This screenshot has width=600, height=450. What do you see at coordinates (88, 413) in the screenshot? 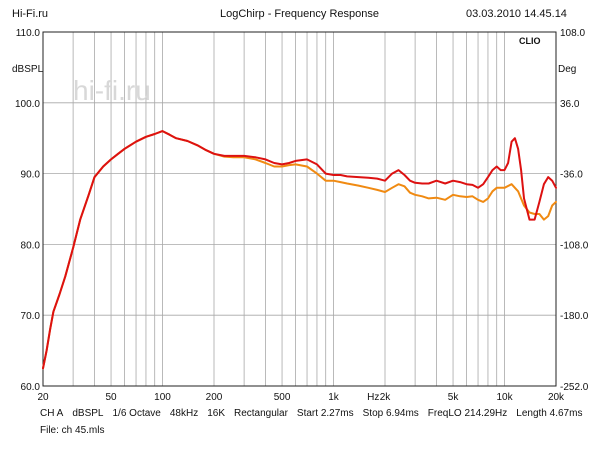
I see `footer-setting: dBSPL` at bounding box center [88, 413].